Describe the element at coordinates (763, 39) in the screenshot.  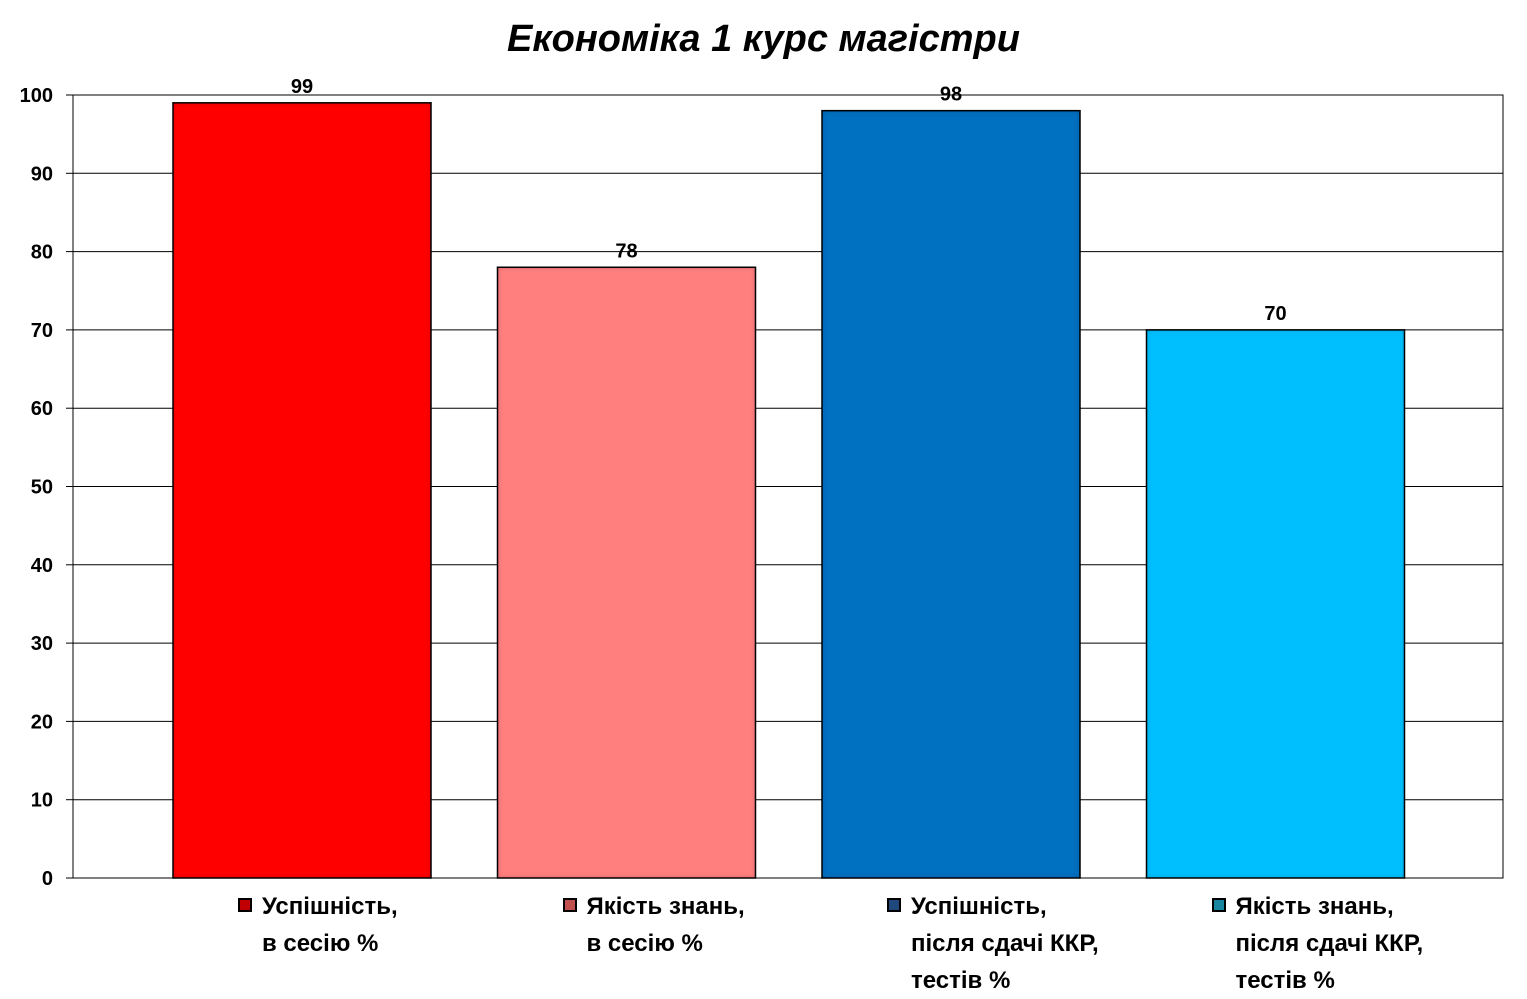
I see `chart-title: Економіка 1 курс магістри` at that location.